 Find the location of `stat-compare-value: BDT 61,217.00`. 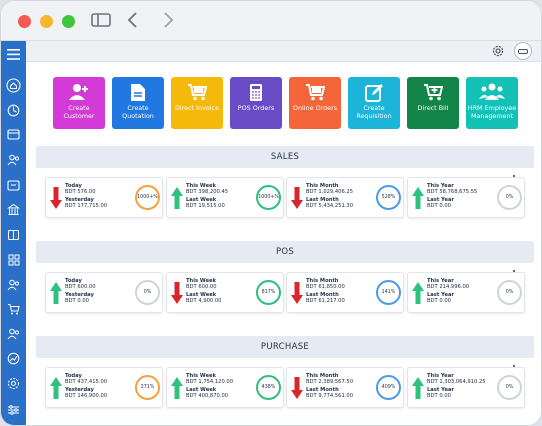

stat-compare-value: BDT 61,217.00 is located at coordinates (325, 301).